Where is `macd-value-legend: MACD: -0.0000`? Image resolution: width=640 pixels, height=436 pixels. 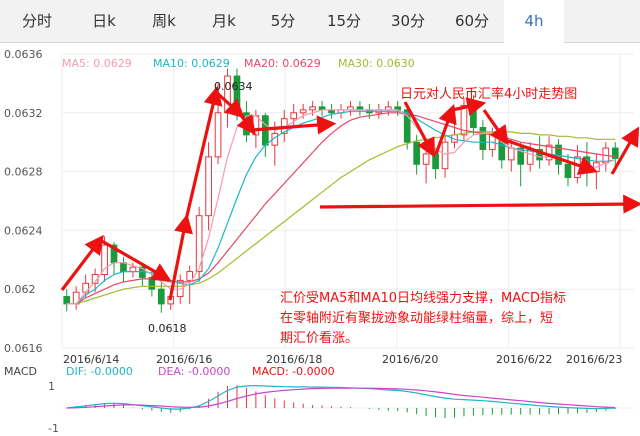 macd-value-legend: MACD: -0.0000 is located at coordinates (293, 371).